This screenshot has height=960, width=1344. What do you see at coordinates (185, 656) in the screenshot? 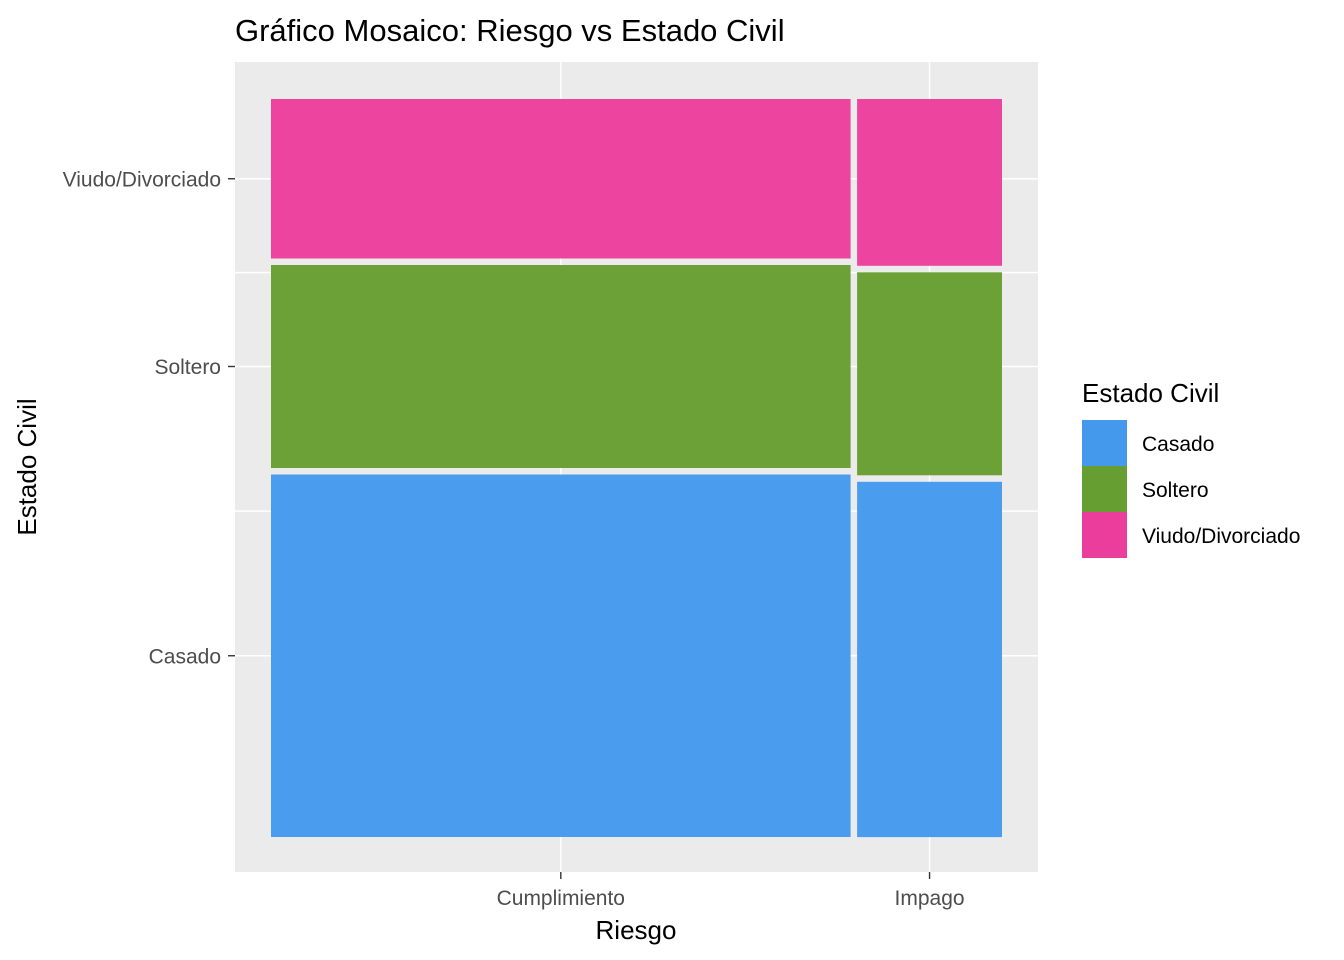
I see `y-tick-label-casado: Casado` at bounding box center [185, 656].